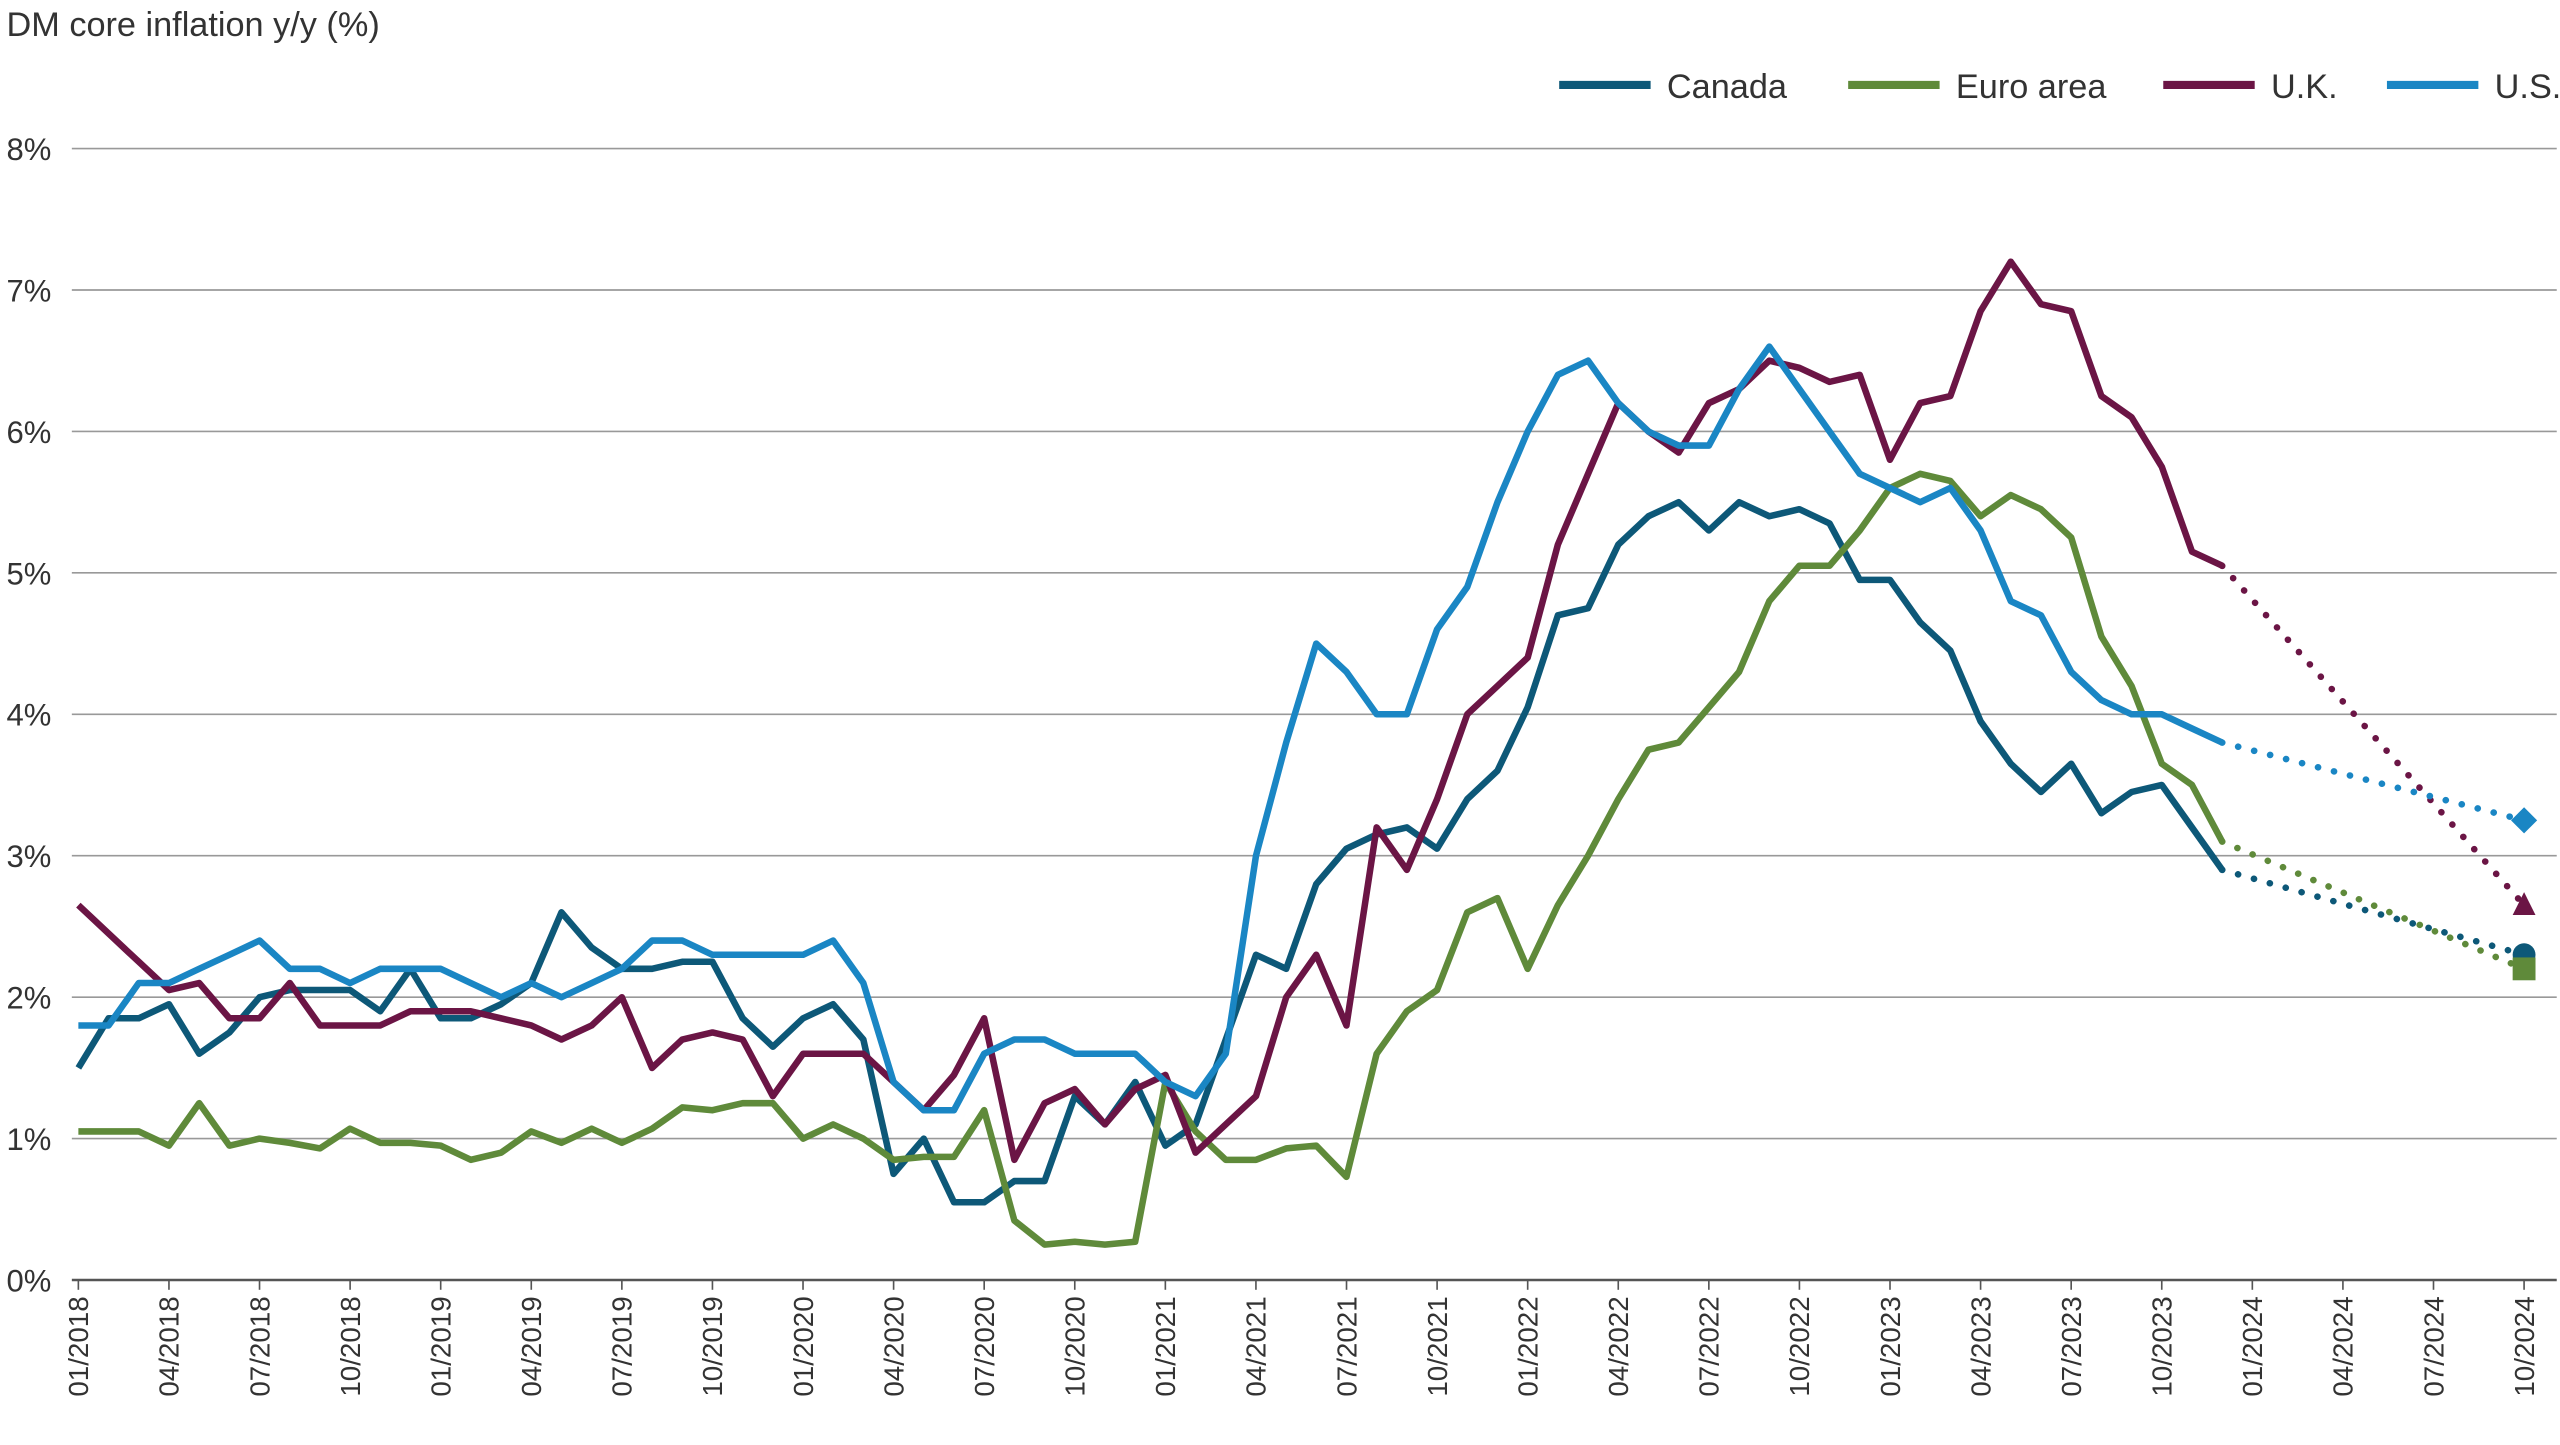  What do you see at coordinates (2252, 1346) in the screenshot?
I see `x-tick-label: 01/2024` at bounding box center [2252, 1346].